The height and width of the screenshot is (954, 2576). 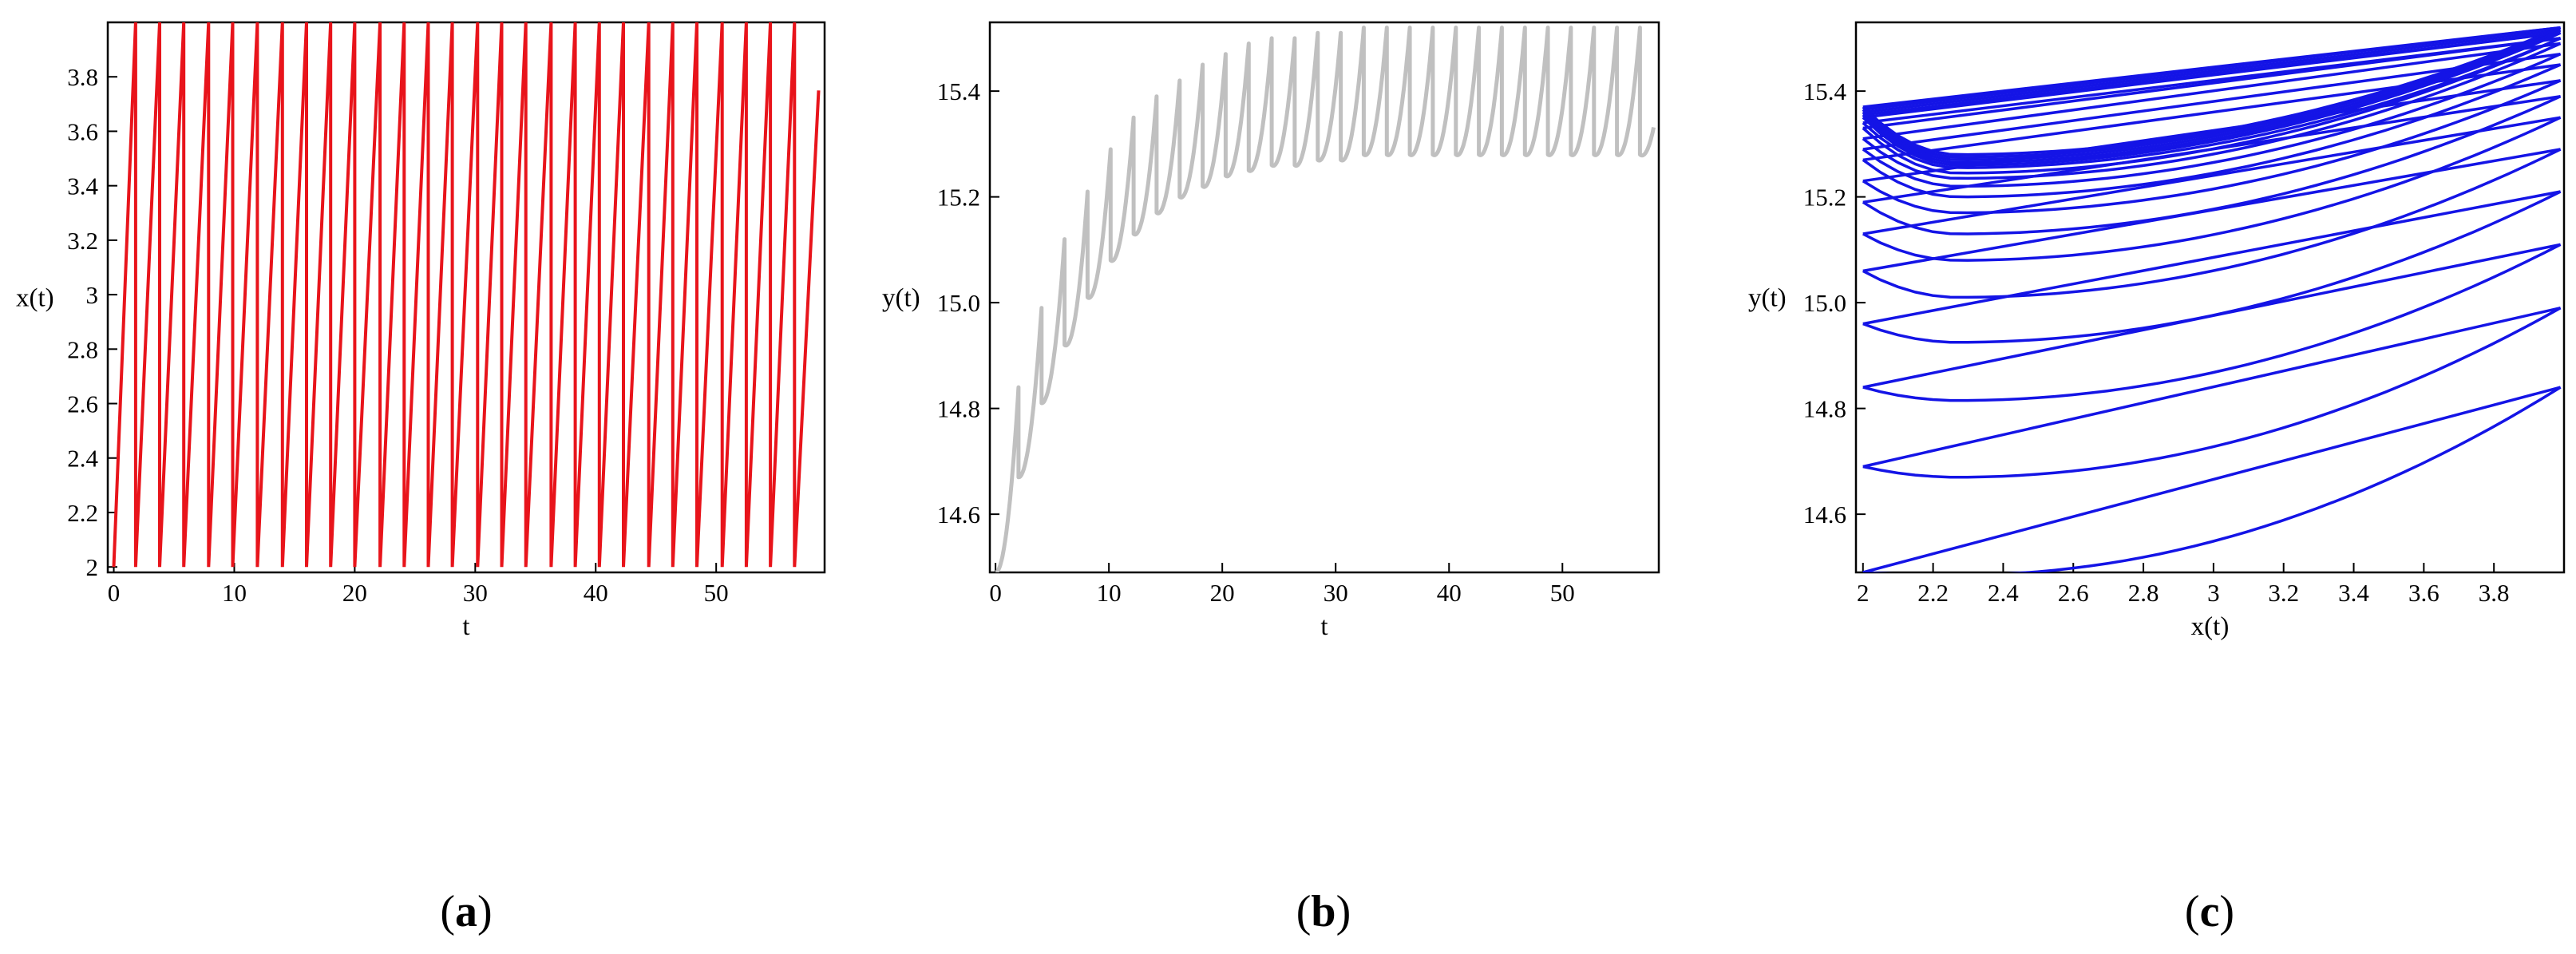 I want to click on panel-label: (b), so click(x=1324, y=911).